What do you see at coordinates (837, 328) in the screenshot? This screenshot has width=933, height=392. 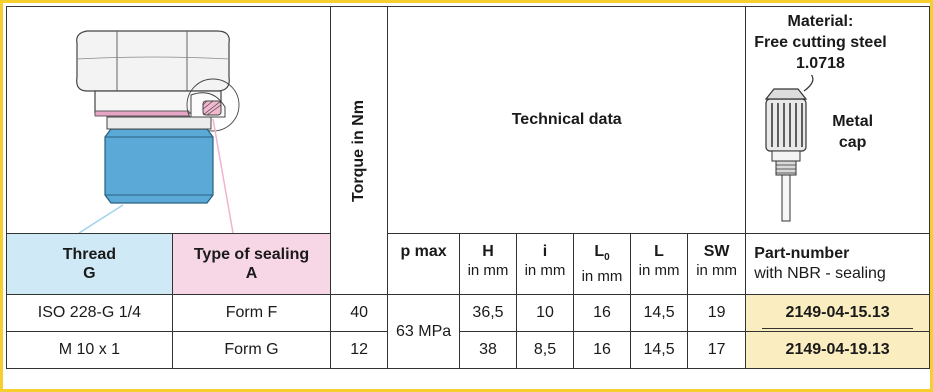 I see `part-number-divider` at bounding box center [837, 328].